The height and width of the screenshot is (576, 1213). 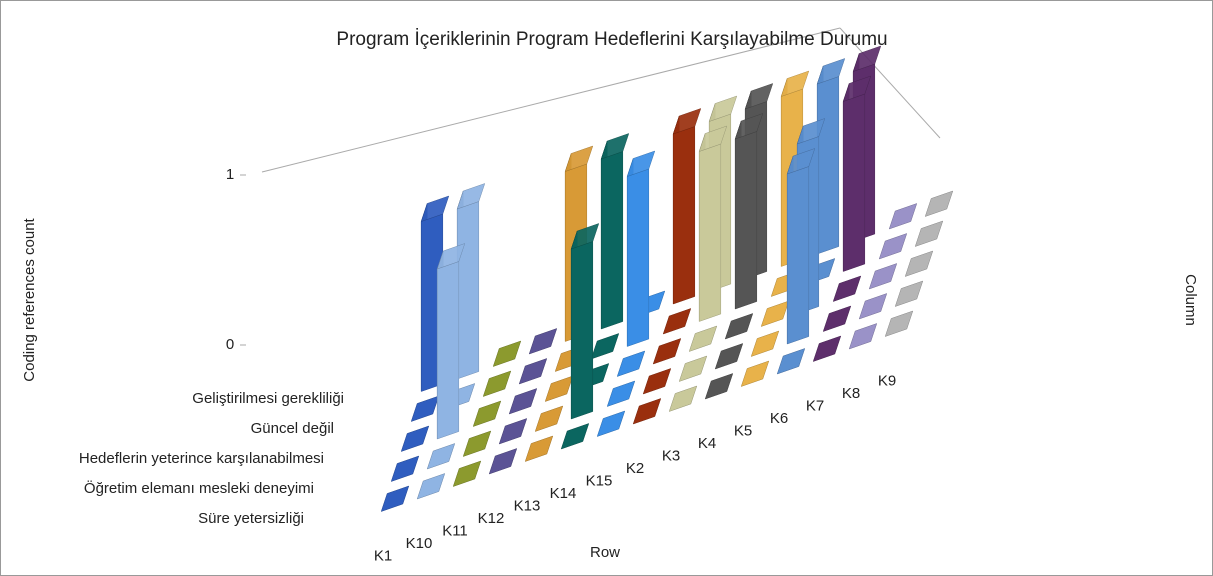 I want to click on x-tick-label: K11, so click(x=455, y=531).